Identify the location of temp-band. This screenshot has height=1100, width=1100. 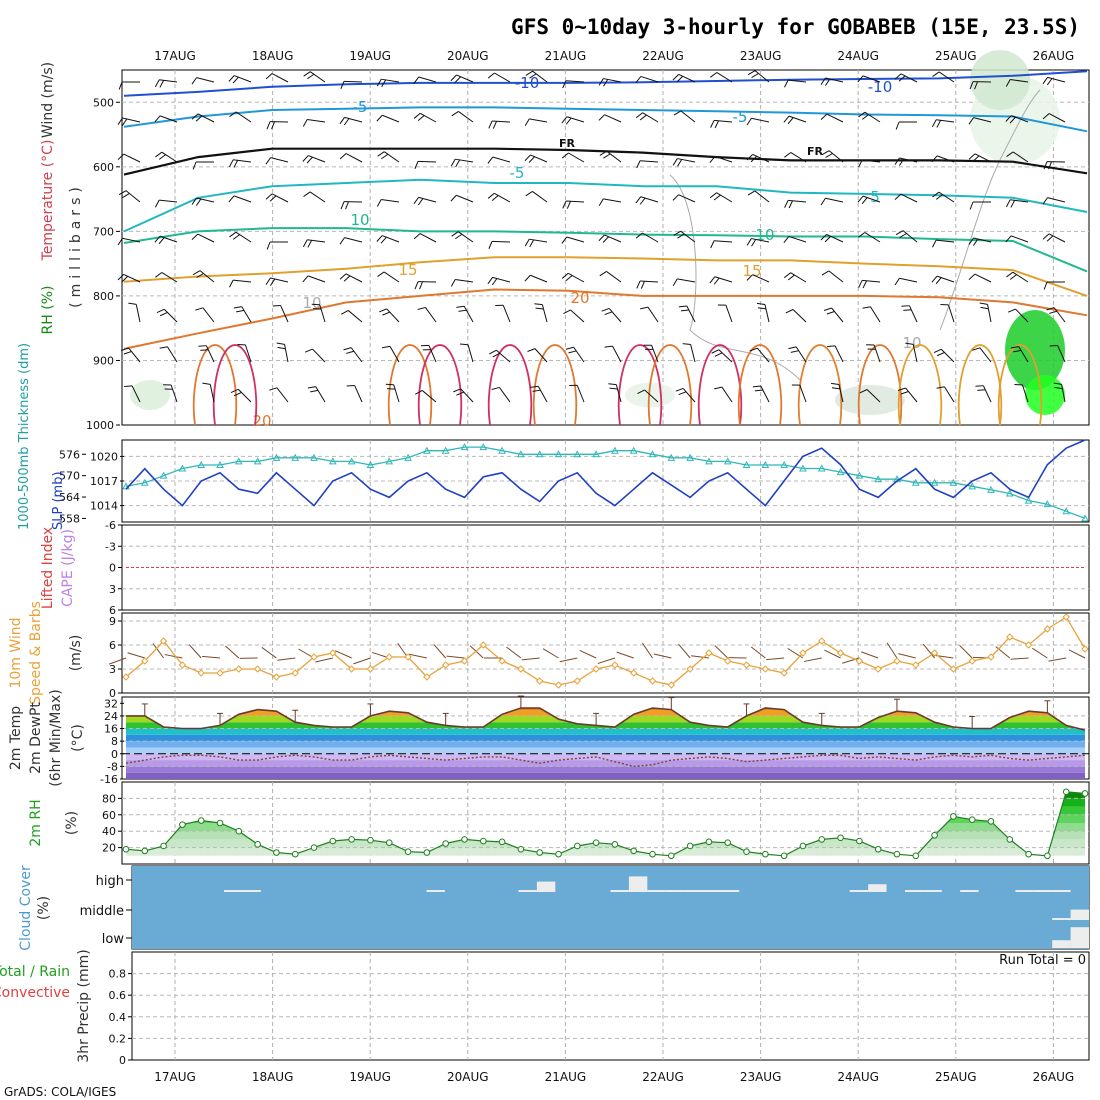
(605, 763).